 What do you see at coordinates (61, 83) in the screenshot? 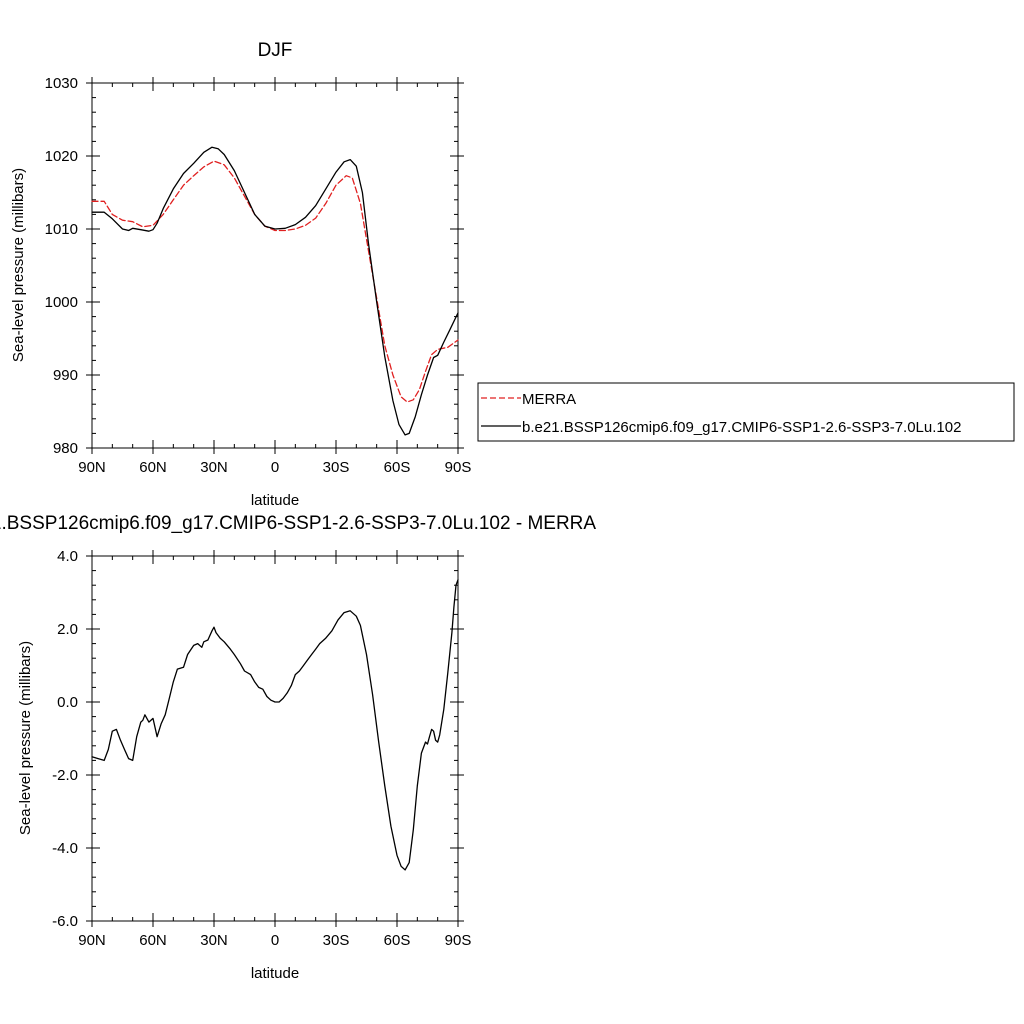
I see `y-tick-label: 1030` at bounding box center [61, 83].